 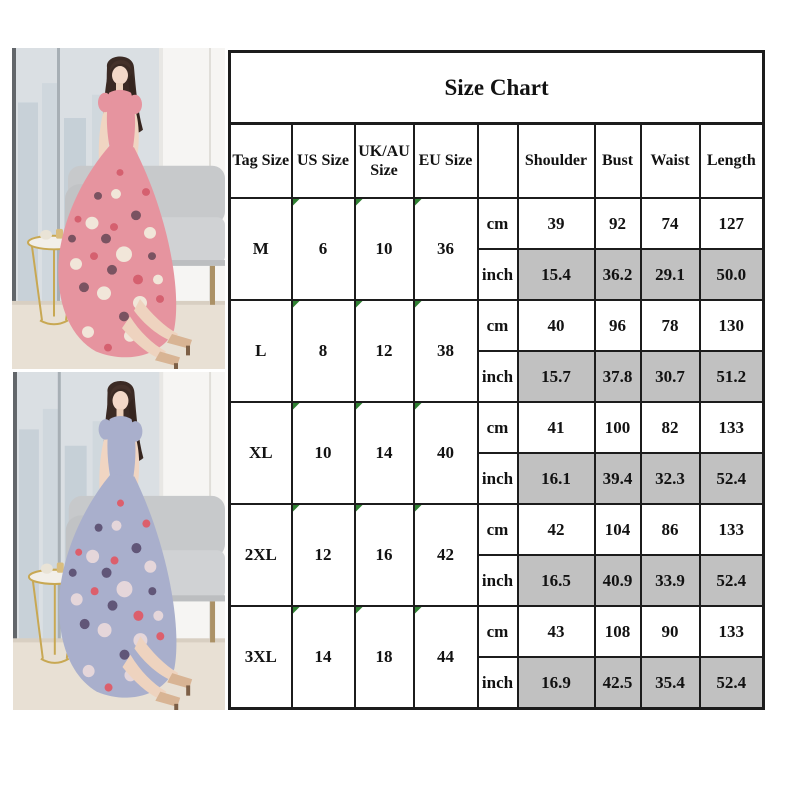 What do you see at coordinates (670, 529) in the screenshot?
I see `waist-cm-cell: 86` at bounding box center [670, 529].